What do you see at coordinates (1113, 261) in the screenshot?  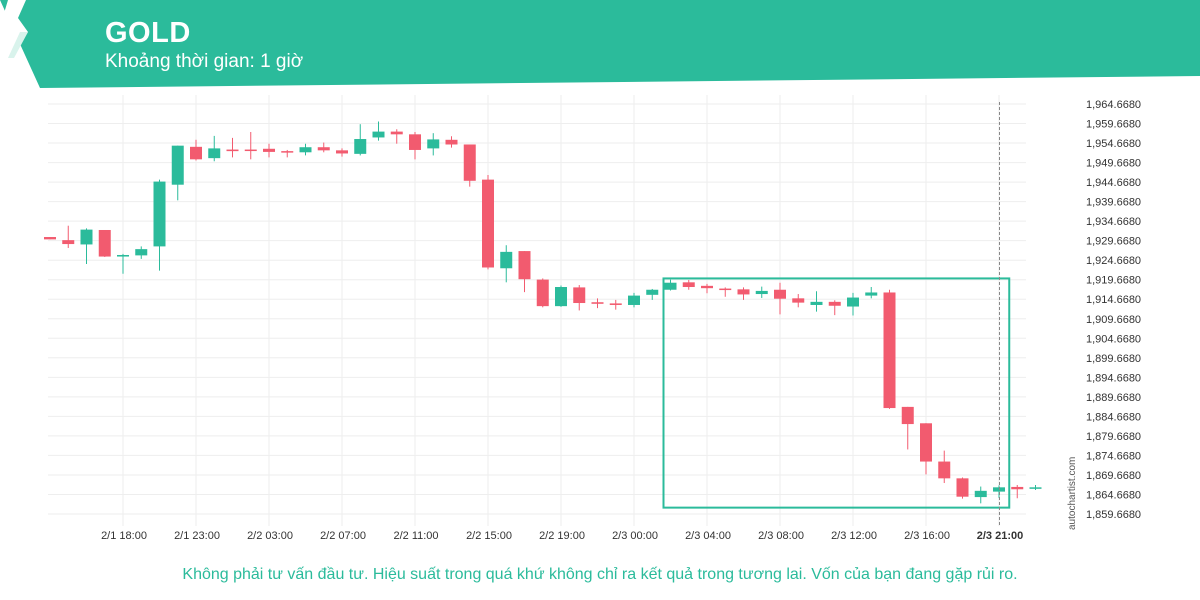 I see `y-tick-label: 1,924.6680` at bounding box center [1113, 261].